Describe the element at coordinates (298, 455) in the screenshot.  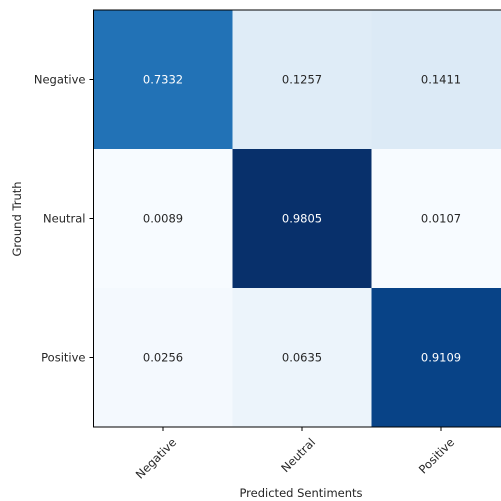
I see `x-tick-label: Neutral` at that location.